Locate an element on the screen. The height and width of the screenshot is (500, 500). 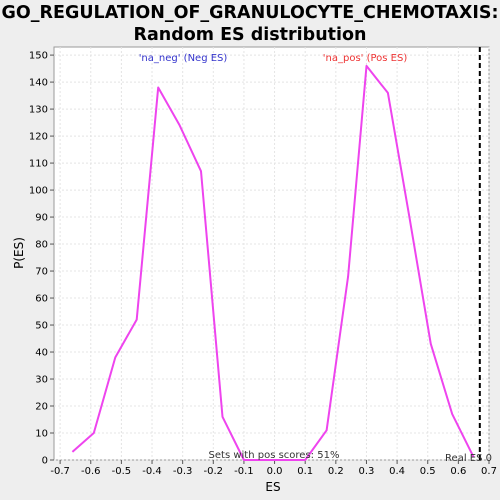
y-tick-label: 30 is located at coordinates (41, 380).